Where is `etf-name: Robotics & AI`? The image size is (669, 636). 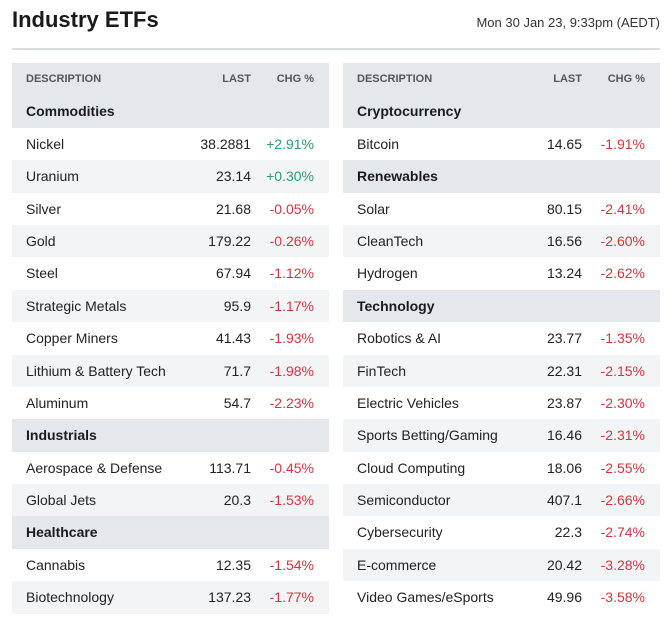
etf-name: Robotics & AI is located at coordinates (399, 338).